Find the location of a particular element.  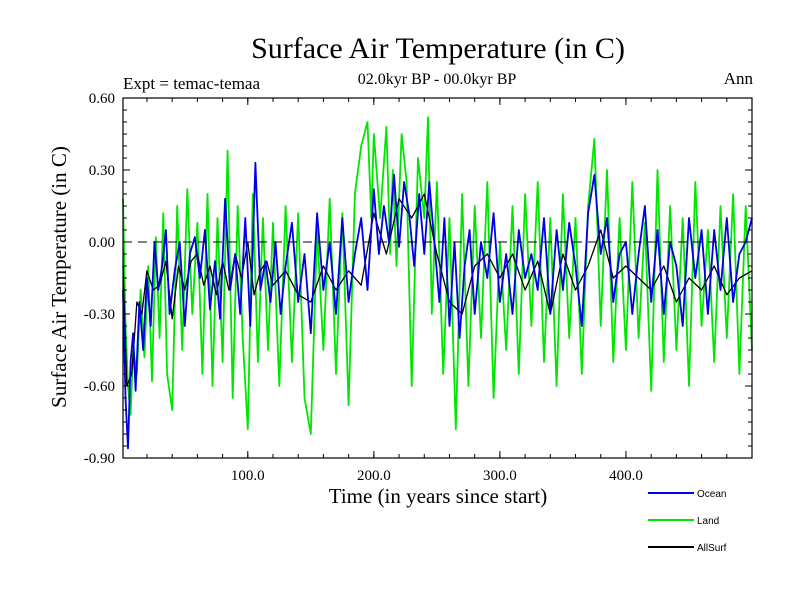

x-tick-label: 100.0 is located at coordinates (248, 476).